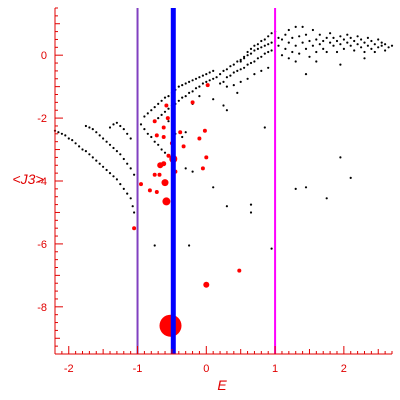 Image resolution: width=400 pixels, height=400 pixels. Describe the element at coordinates (344, 369) in the screenshot. I see `x-tick-label-4: 2` at that location.